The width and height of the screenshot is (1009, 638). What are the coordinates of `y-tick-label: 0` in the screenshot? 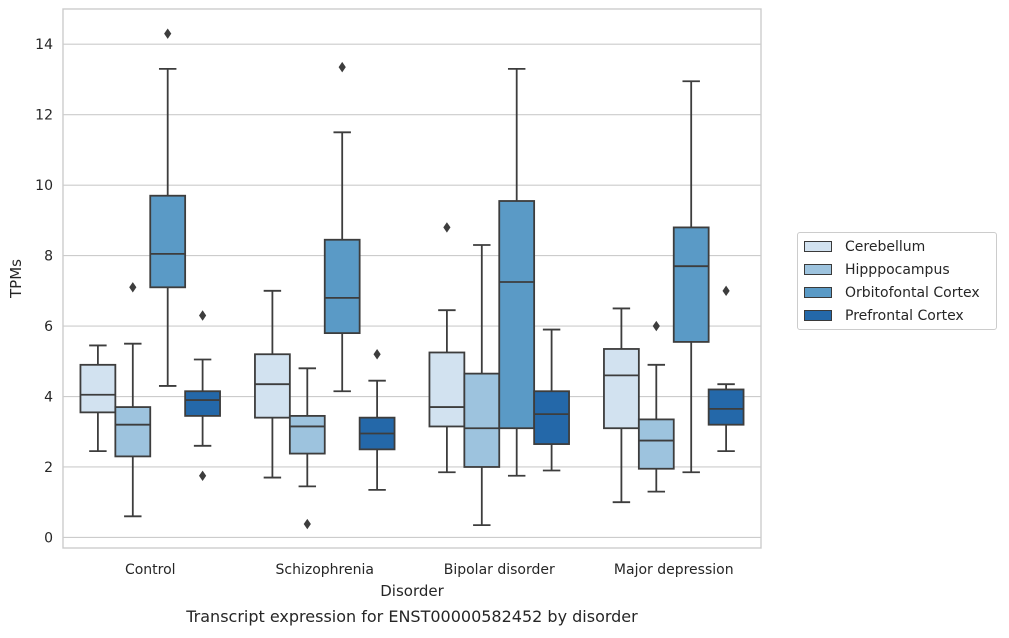 It's located at (48, 538).